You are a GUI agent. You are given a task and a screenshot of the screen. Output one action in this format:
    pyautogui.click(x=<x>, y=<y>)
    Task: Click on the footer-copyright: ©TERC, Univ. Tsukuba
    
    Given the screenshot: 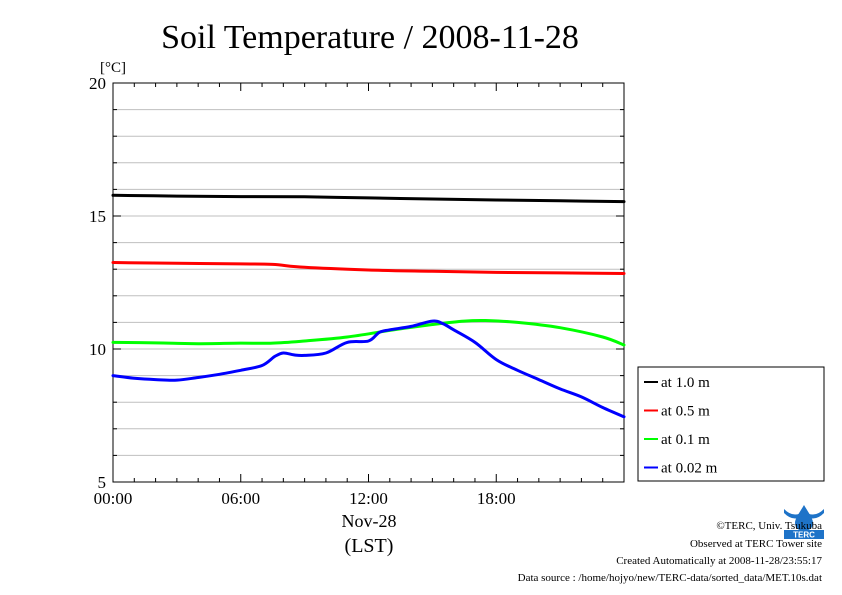 What is the action you would take?
    pyautogui.click(x=769, y=526)
    